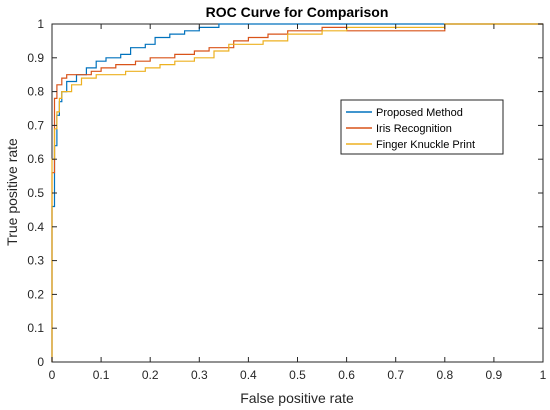 This screenshot has height=410, width=550. I want to click on x-tick-label: 0.5, so click(297, 375).